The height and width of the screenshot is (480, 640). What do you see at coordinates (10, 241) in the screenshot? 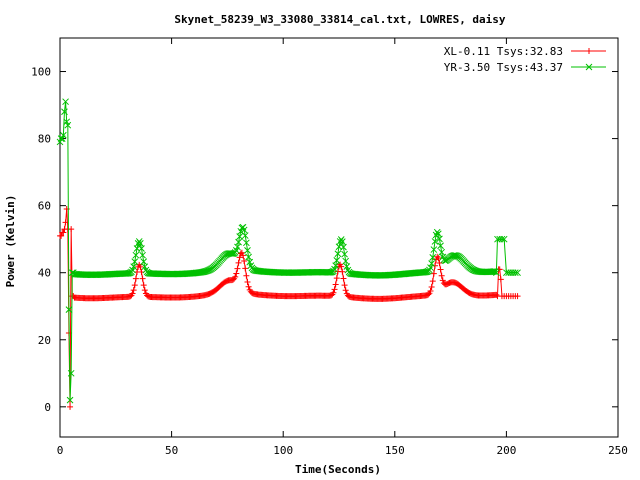
I see `y-axis-label: Power (Kelvin)` at bounding box center [10, 241].